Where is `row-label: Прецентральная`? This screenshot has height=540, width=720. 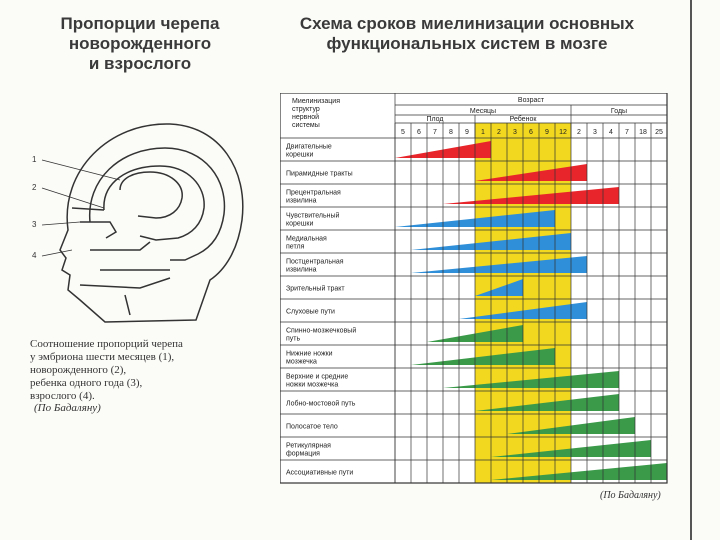
row-label: Прецентральная is located at coordinates (313, 193).